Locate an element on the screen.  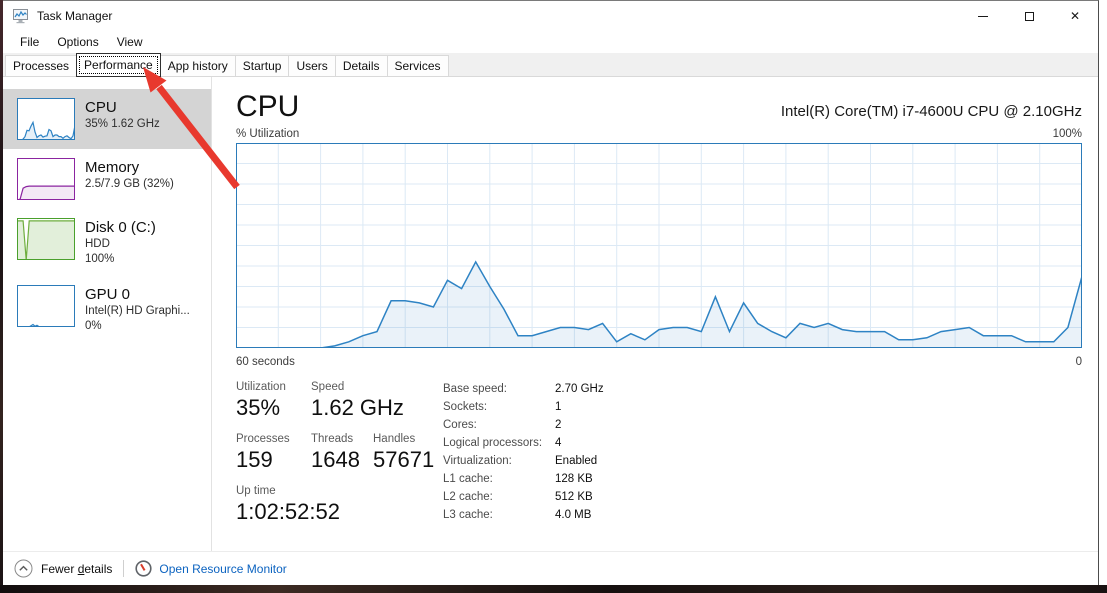
gpu-mini-chart is located at coordinates (46, 306).